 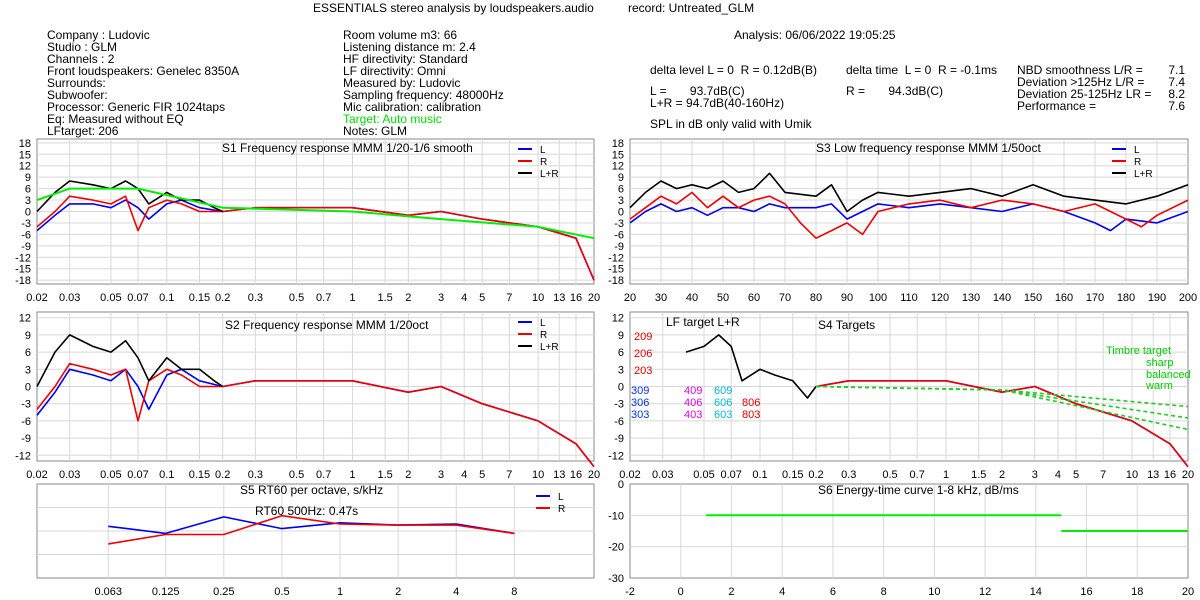 What do you see at coordinates (392, 119) in the screenshot?
I see `target-label: Target: Auto music` at bounding box center [392, 119].